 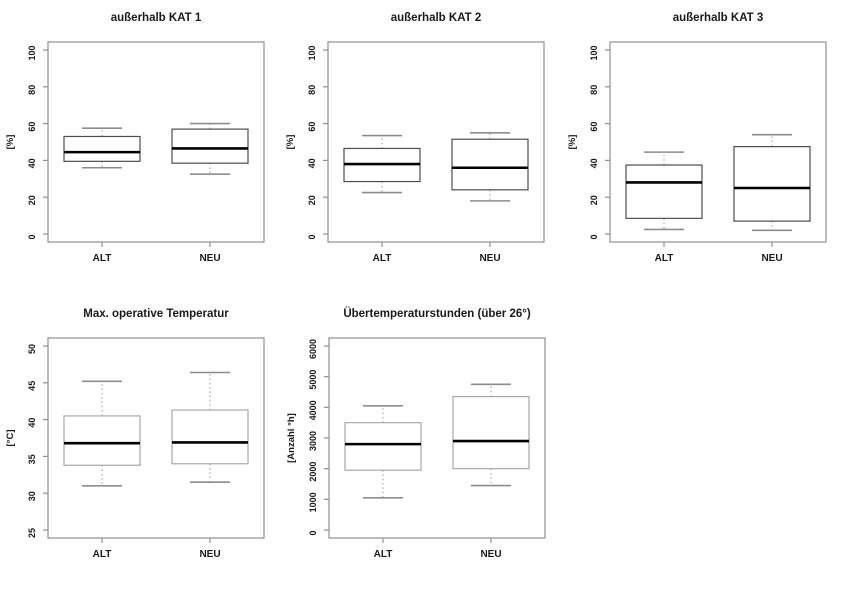 I want to click on y-tick-label: 4000, so click(x=313, y=410).